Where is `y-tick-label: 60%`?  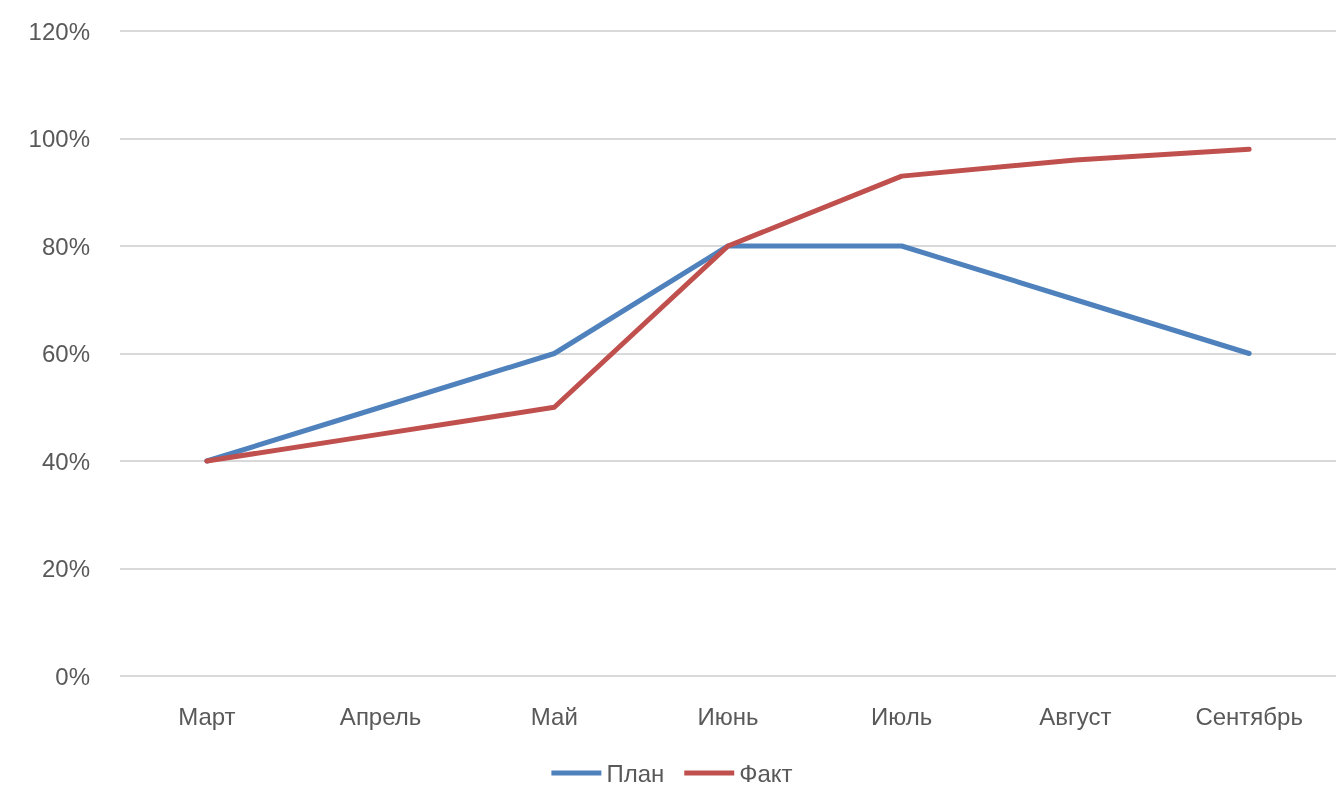
y-tick-label: 60% is located at coordinates (65, 353).